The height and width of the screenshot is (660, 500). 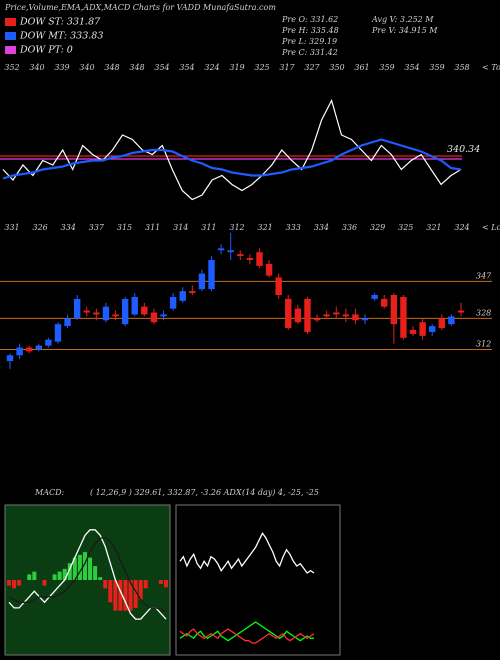 I want to click on legend-label: DOW PT: 0, so click(x=46, y=50).